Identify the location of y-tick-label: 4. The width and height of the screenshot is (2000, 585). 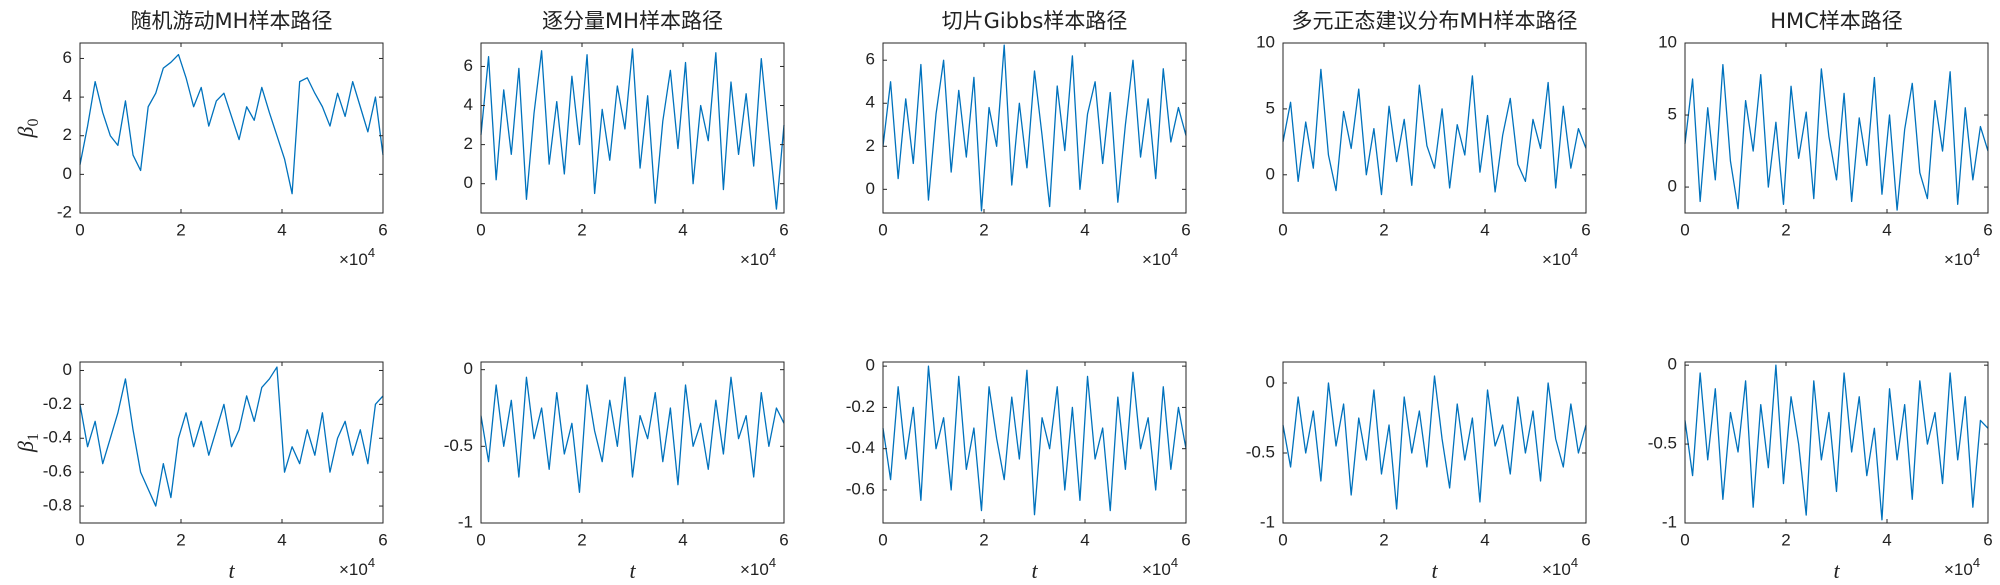
(67, 96).